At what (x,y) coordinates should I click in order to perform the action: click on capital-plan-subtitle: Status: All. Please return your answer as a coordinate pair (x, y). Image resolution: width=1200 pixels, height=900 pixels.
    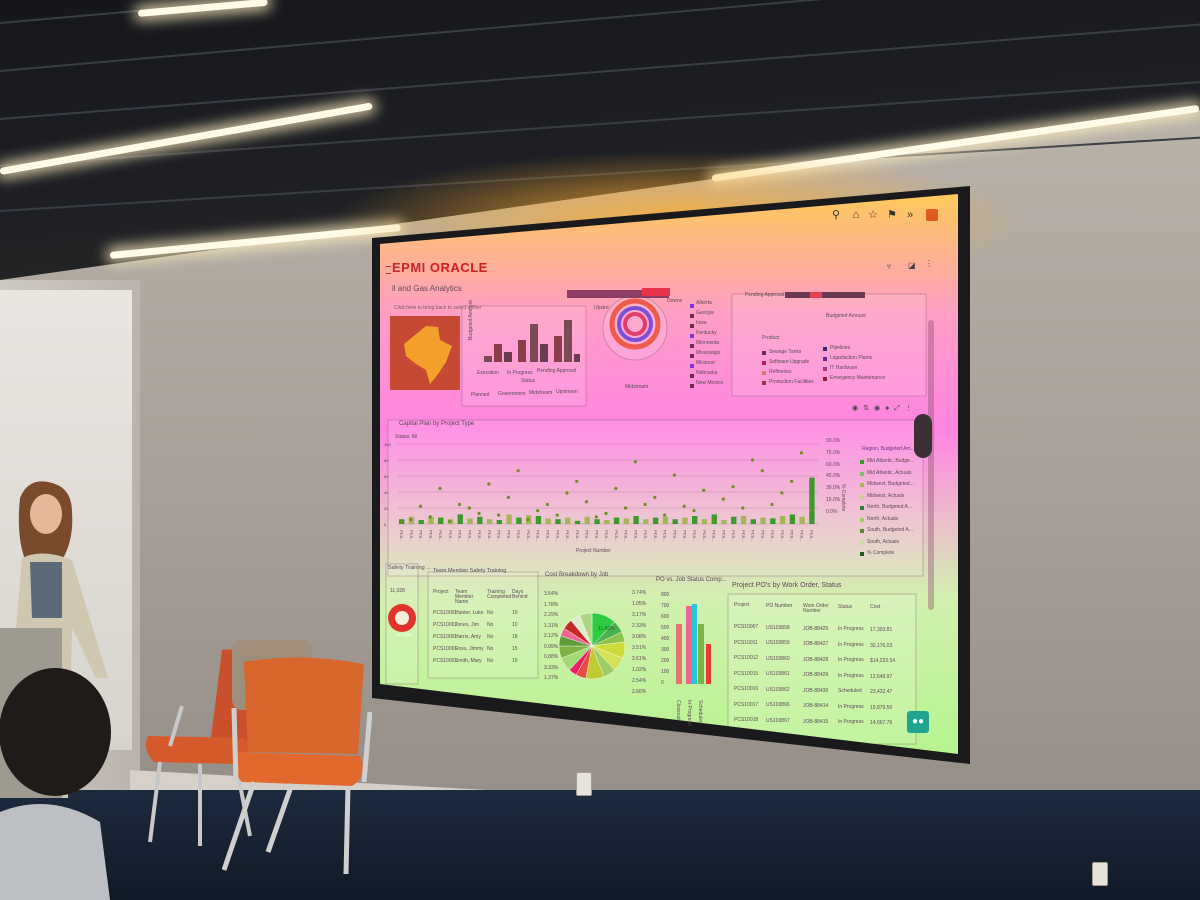
    Looking at the image, I should click on (406, 437).